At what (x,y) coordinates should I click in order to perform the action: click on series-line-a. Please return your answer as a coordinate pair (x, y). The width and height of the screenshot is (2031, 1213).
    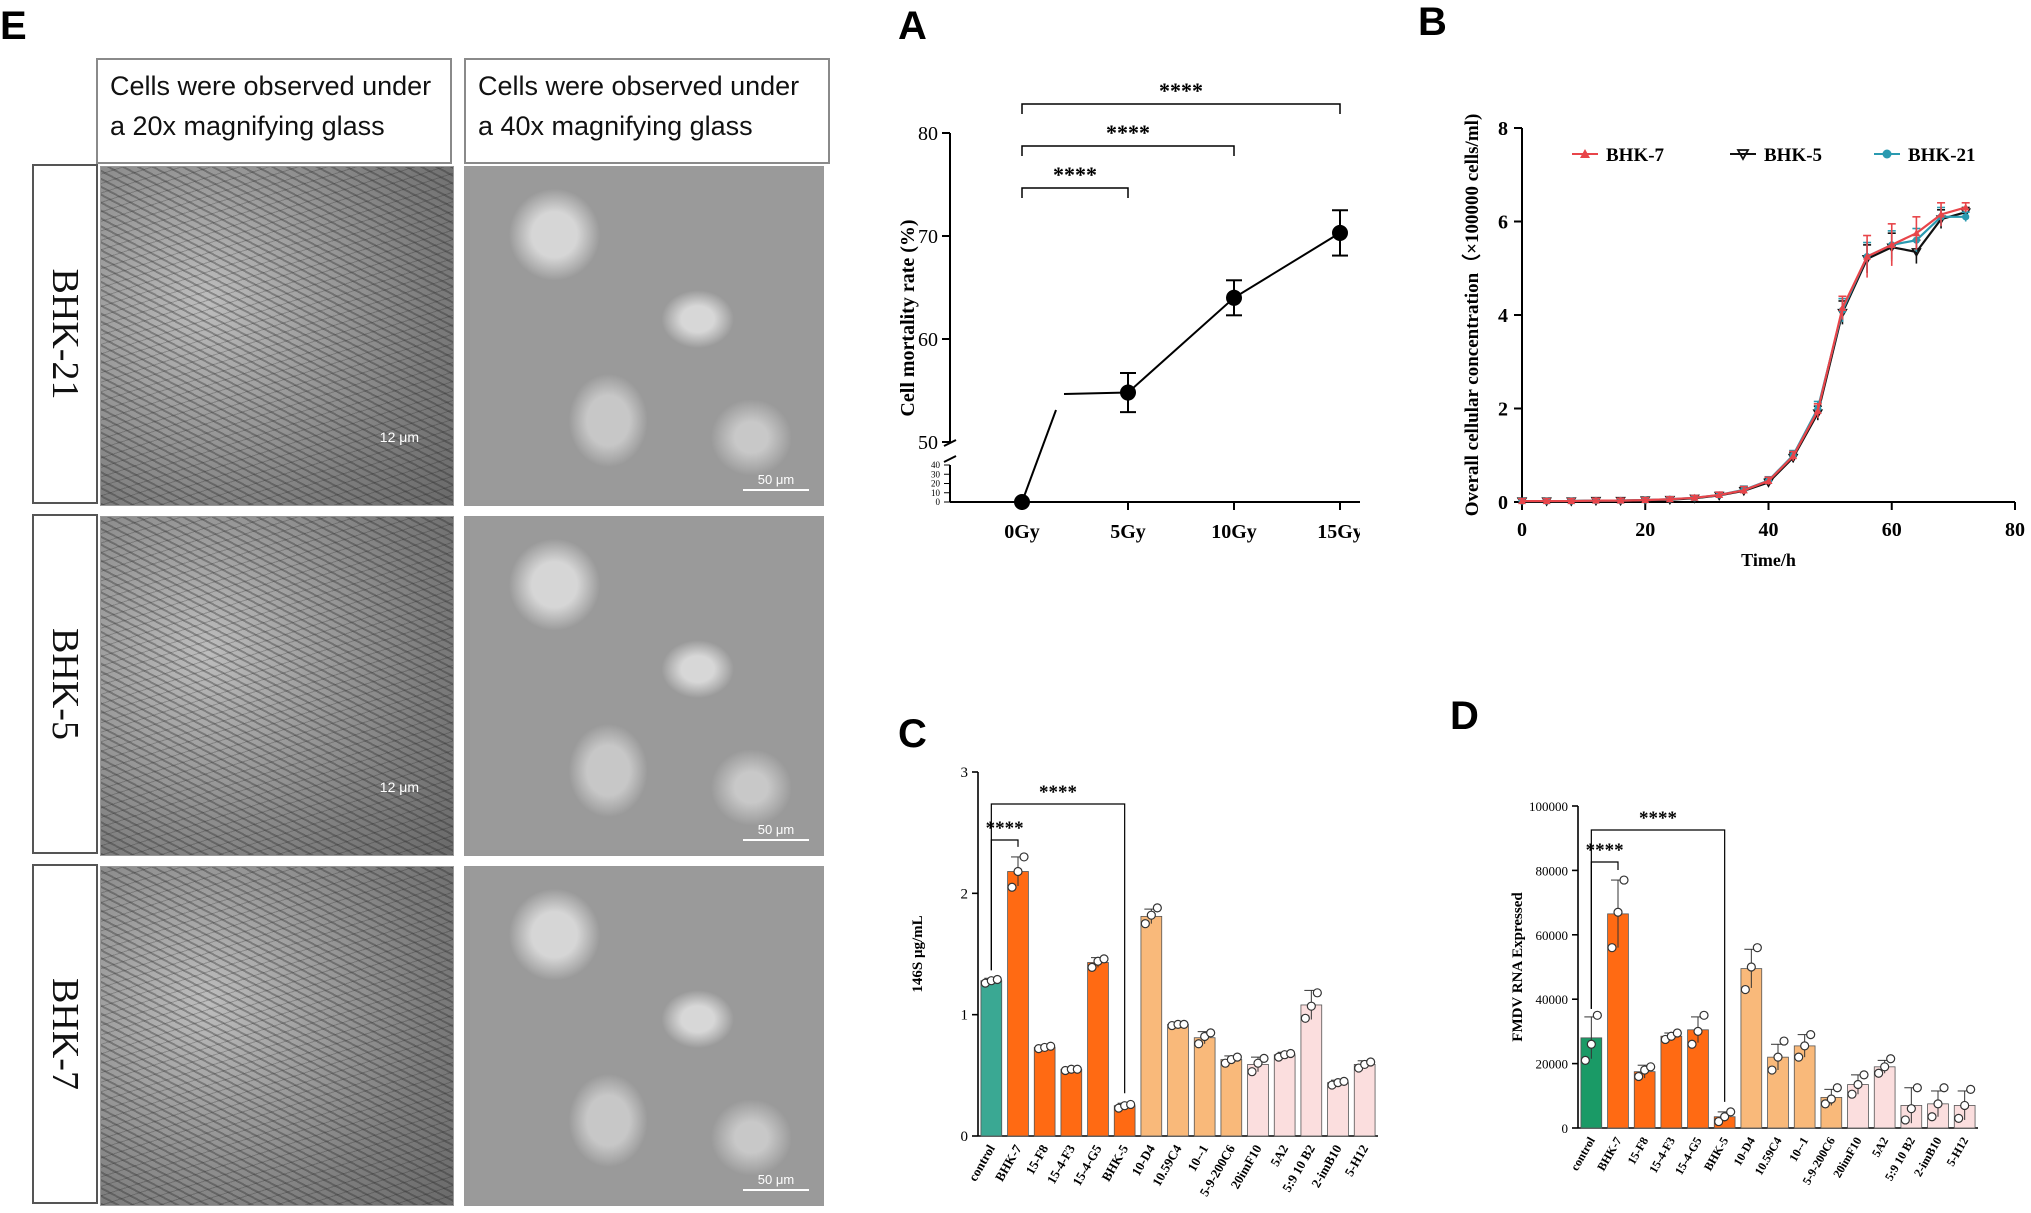
    Looking at the image, I should click on (1096, 393).